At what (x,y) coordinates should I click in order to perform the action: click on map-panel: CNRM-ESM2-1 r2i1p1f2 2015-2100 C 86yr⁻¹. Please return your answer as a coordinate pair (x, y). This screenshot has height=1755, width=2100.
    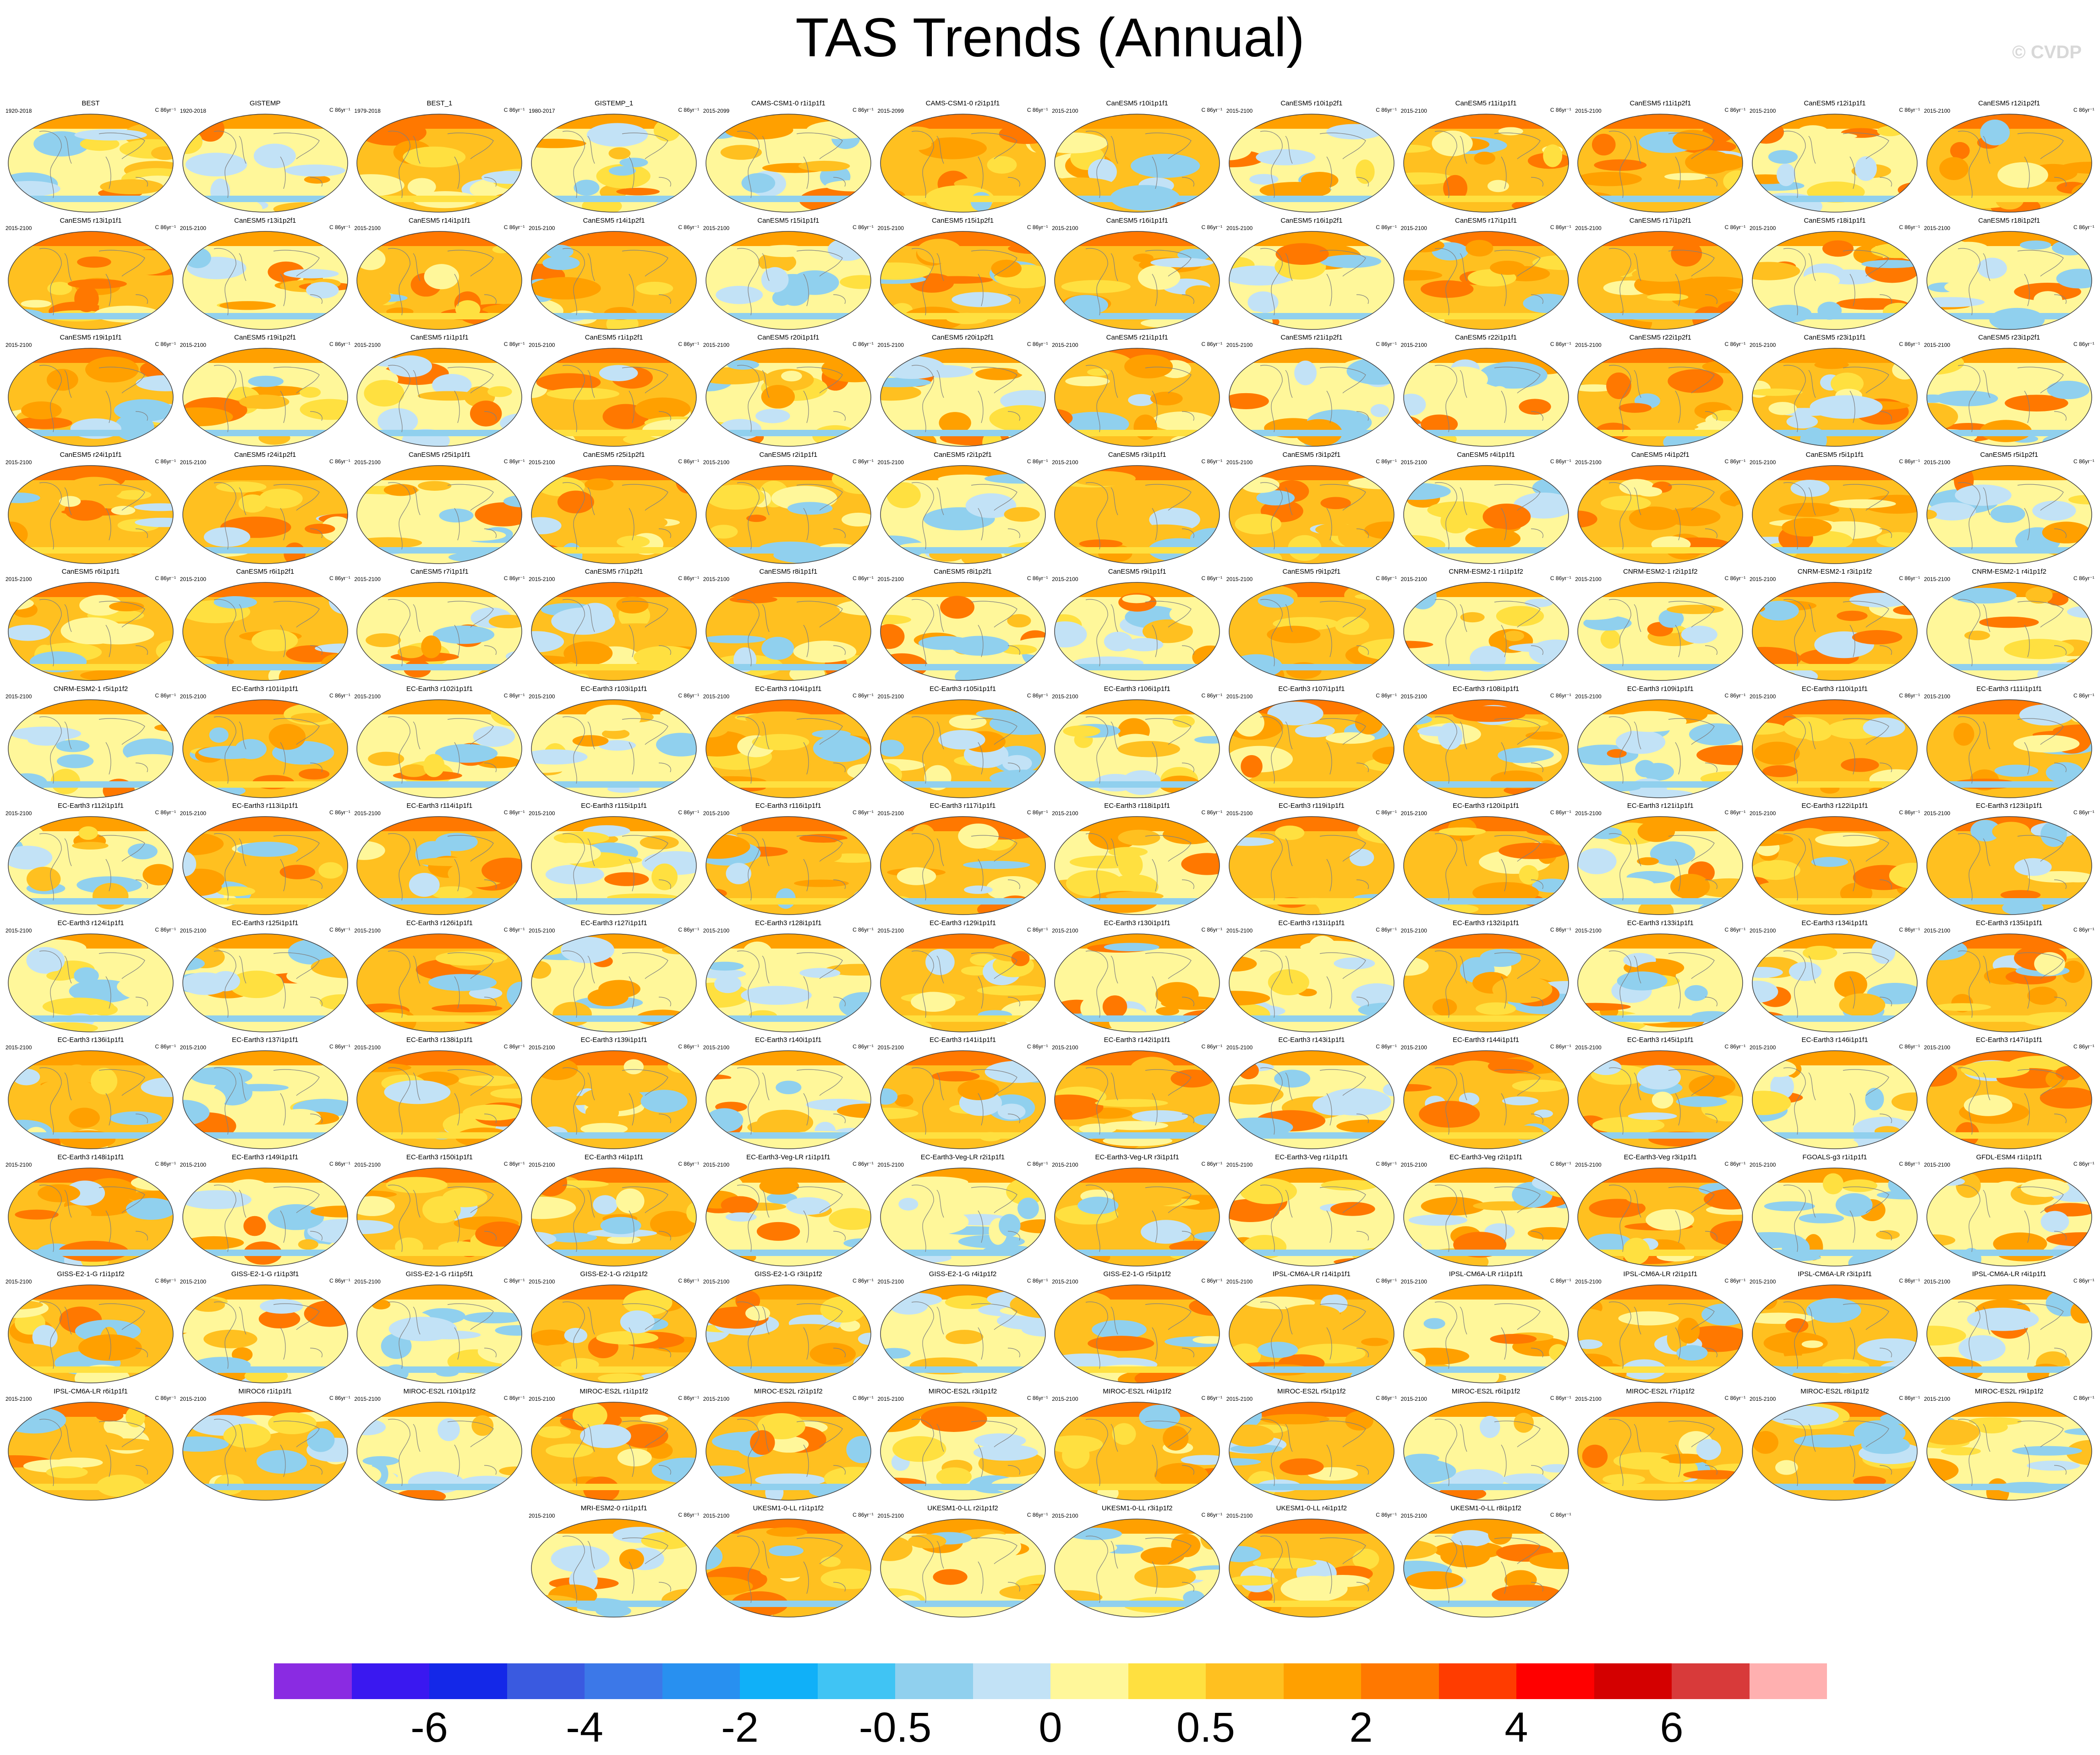
    Looking at the image, I should click on (1660, 626).